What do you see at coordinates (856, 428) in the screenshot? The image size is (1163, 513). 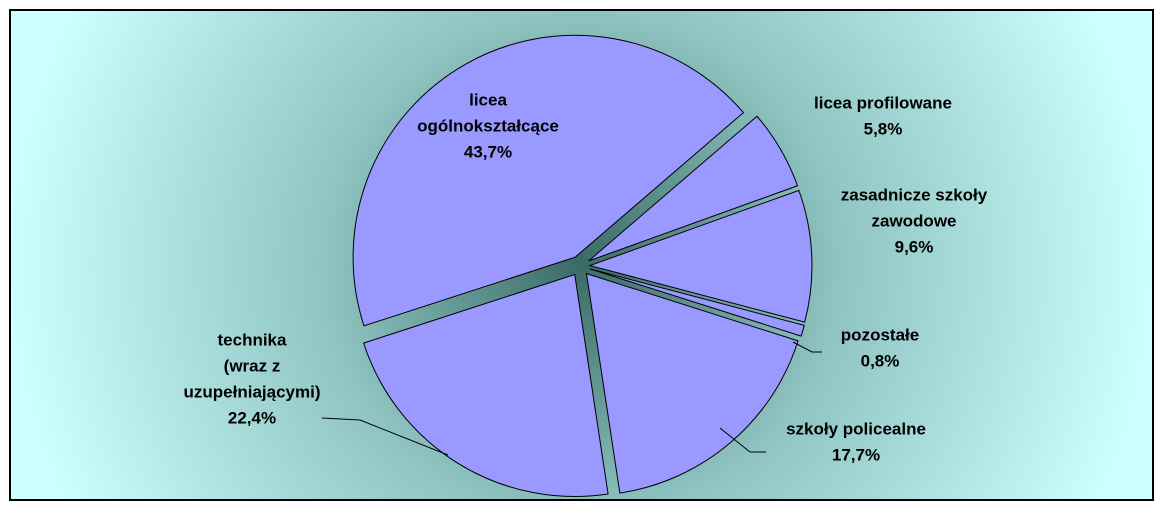 I see `slice-label: szkoły policealne` at bounding box center [856, 428].